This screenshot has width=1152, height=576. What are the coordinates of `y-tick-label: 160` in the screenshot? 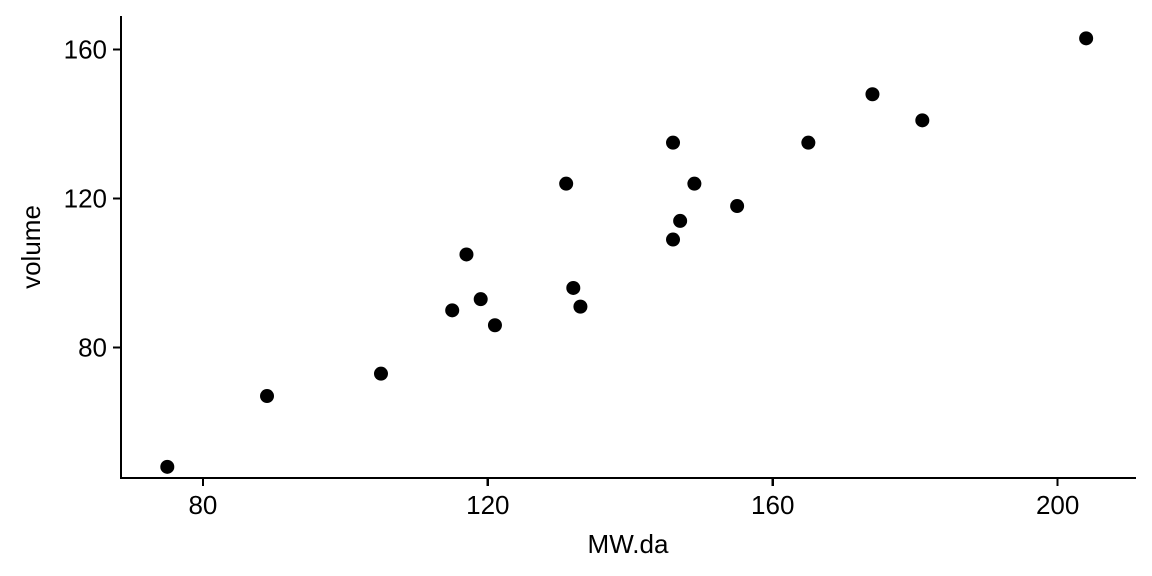 It's located at (85, 50).